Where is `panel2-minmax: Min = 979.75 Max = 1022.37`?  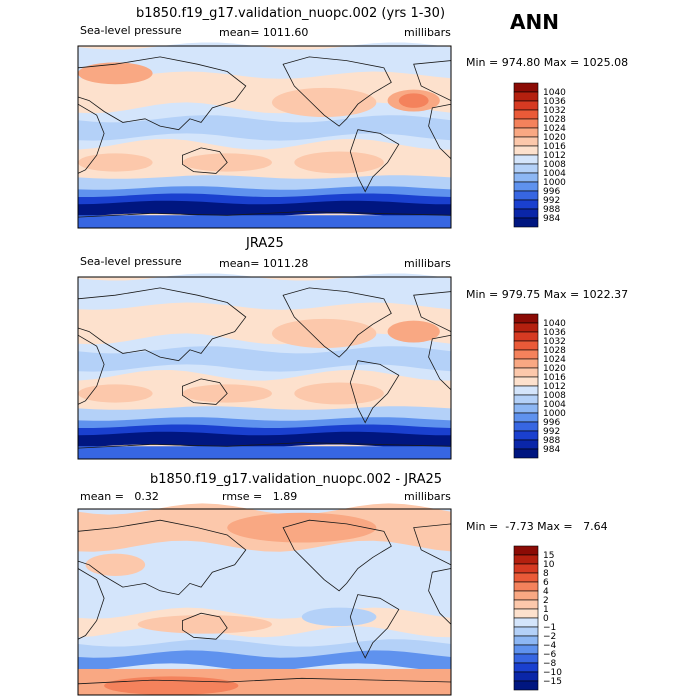 panel2-minmax: Min = 979.75 Max = 1022.37 is located at coordinates (547, 294).